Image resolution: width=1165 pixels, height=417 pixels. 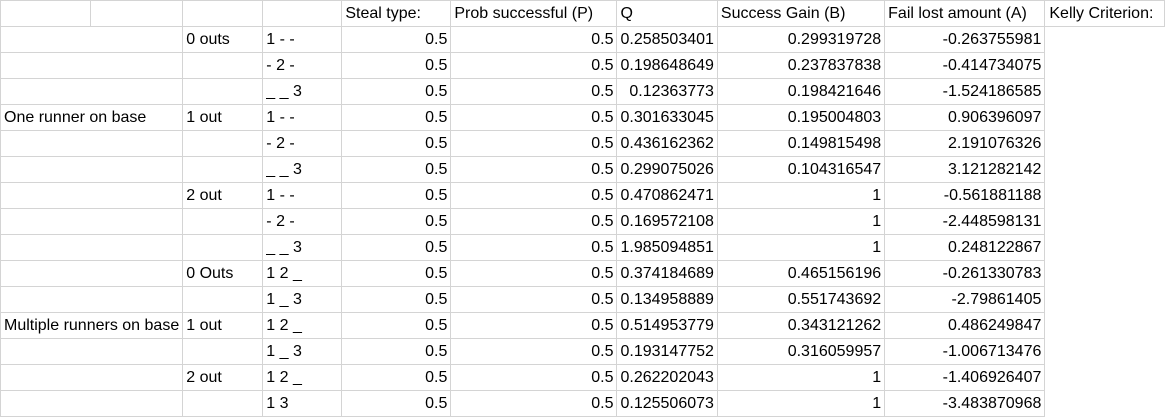 I want to click on success-gain-cell: 0.470862471, so click(x=667, y=195).